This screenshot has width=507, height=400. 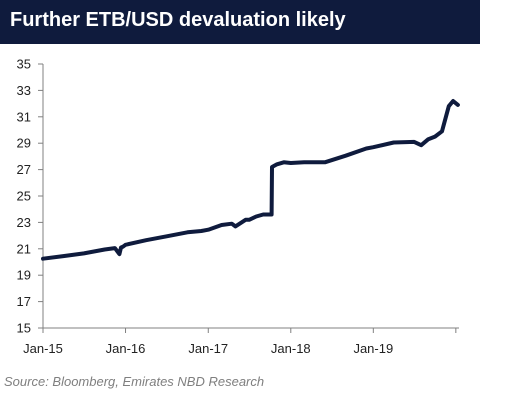 What do you see at coordinates (24, 116) in the screenshot?
I see `y-tick-label: 31` at bounding box center [24, 116].